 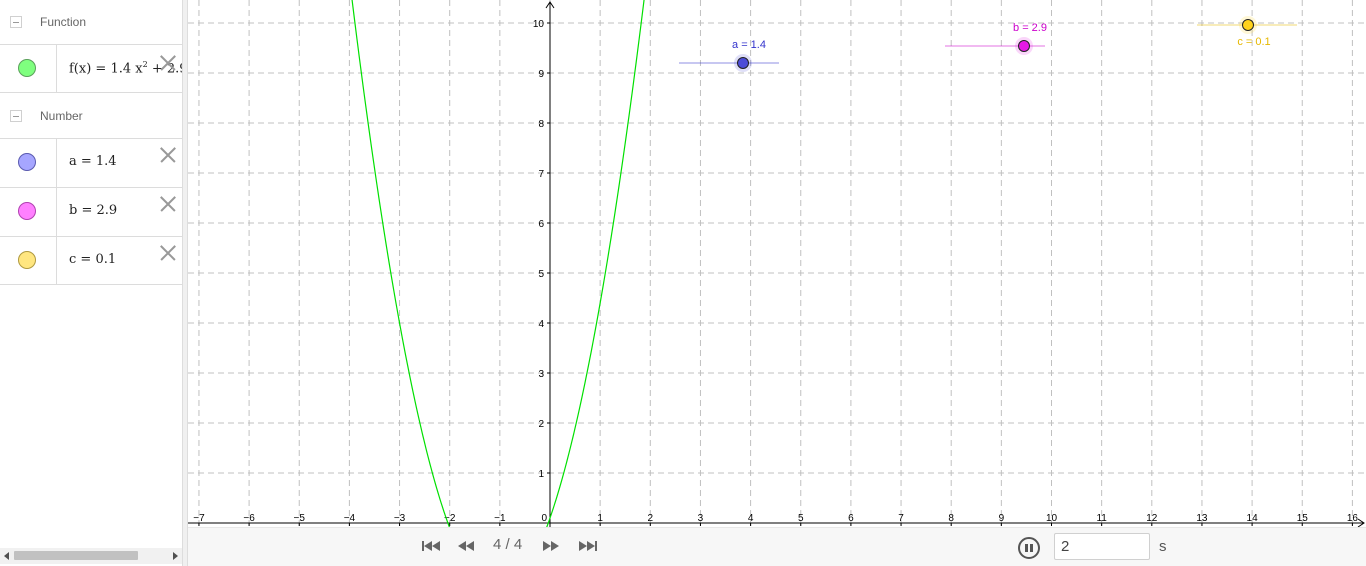 What do you see at coordinates (61, 116) in the screenshot?
I see `group-title: Number` at bounding box center [61, 116].